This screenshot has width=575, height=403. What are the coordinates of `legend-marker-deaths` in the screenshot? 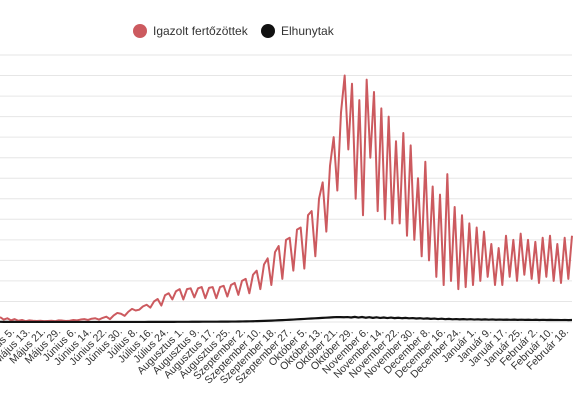 It's located at (268, 31).